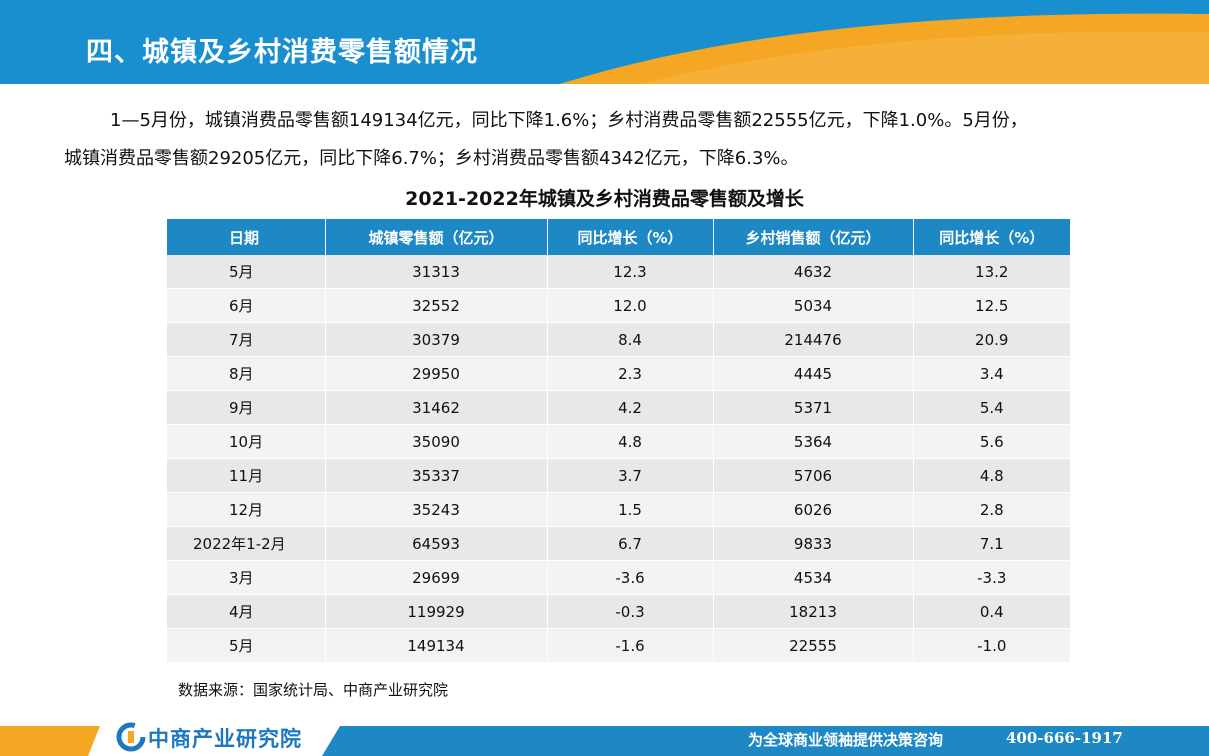 The height and width of the screenshot is (756, 1209). What do you see at coordinates (246, 373) in the screenshot?
I see `cell-date: 8月` at bounding box center [246, 373].